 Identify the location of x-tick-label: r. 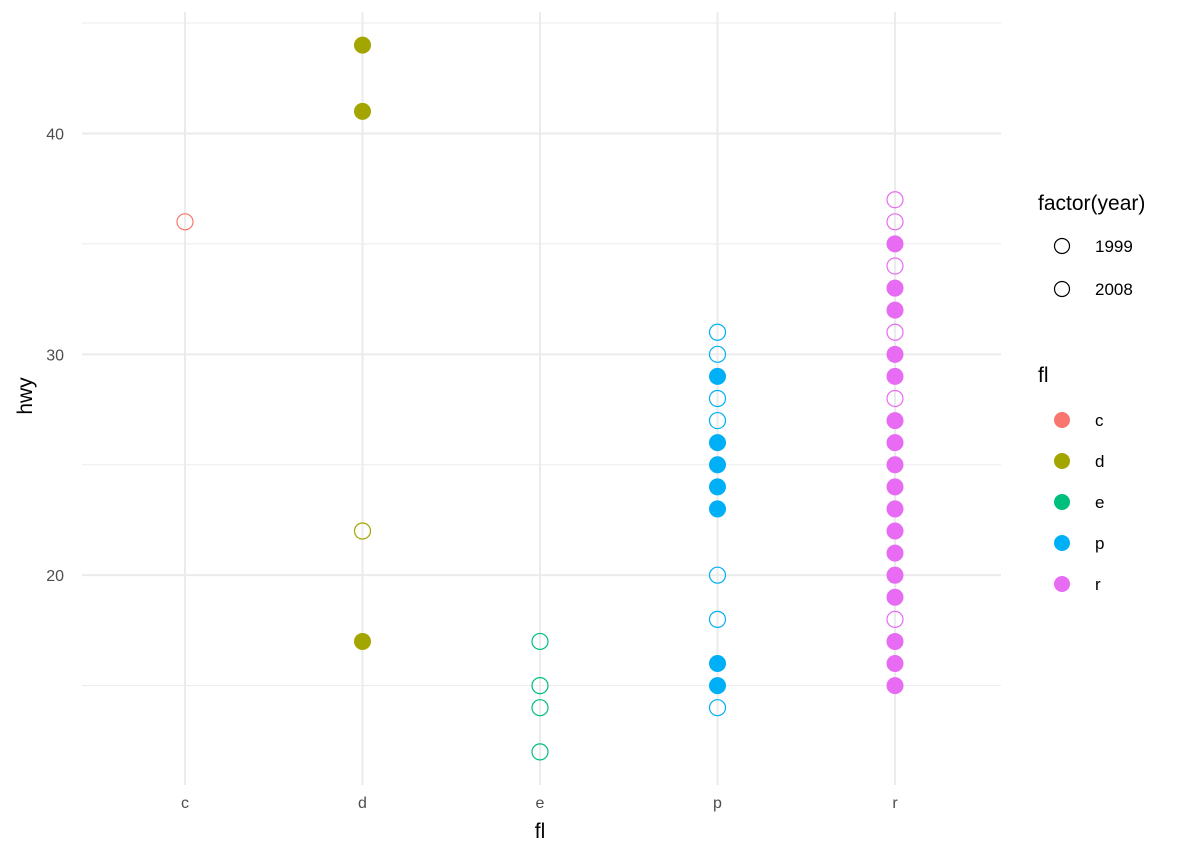
(895, 803).